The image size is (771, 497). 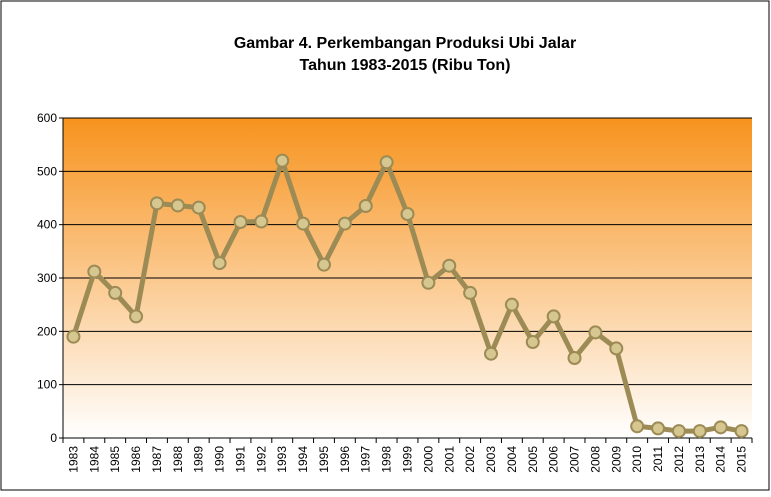 I want to click on y-tick-label: 500, so click(x=47, y=171).